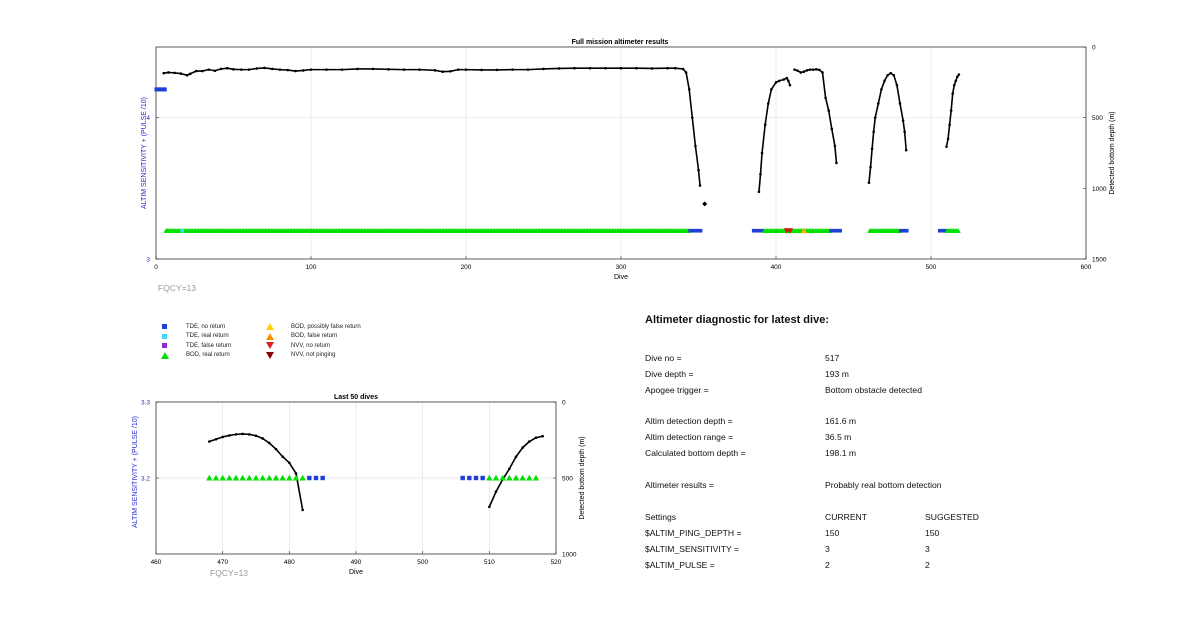 The image size is (1200, 622). Describe the element at coordinates (148, 260) in the screenshot. I see `y-tick-label: 3` at that location.